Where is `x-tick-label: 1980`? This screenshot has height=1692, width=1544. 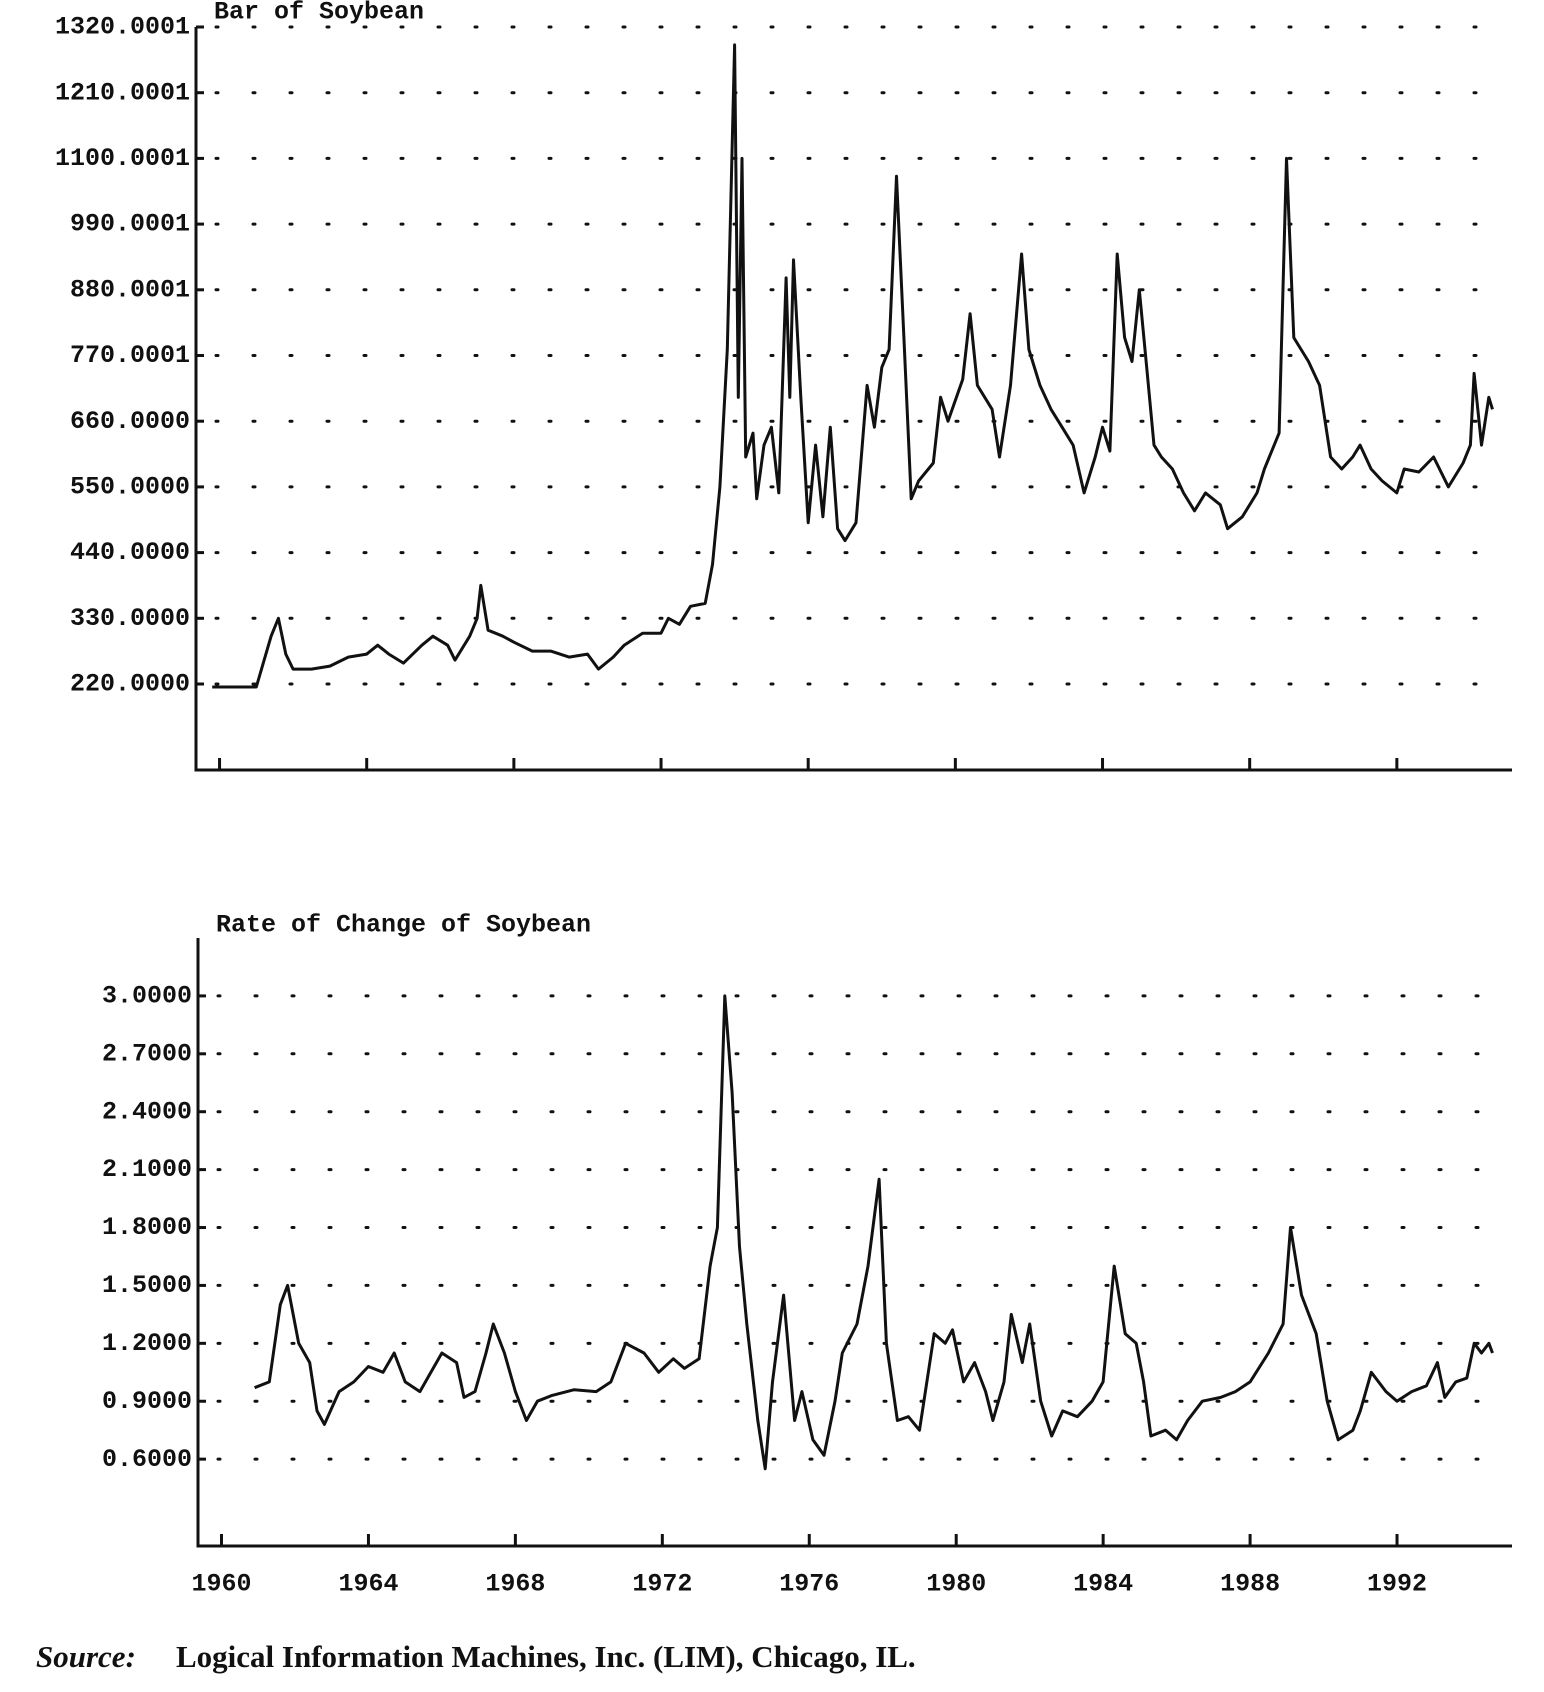 x-tick-label: 1980 is located at coordinates (956, 1584).